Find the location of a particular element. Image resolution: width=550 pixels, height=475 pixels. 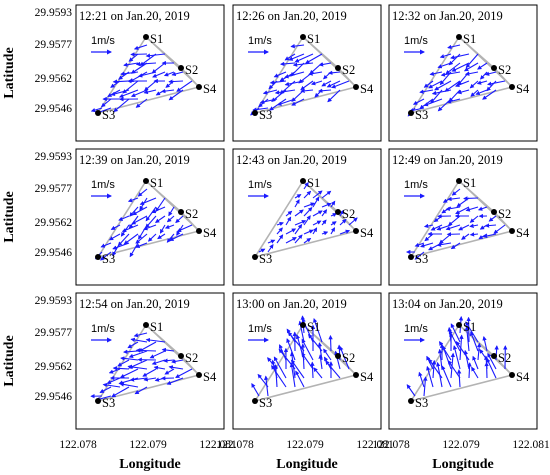

station-marker-s2 is located at coordinates (181, 212).